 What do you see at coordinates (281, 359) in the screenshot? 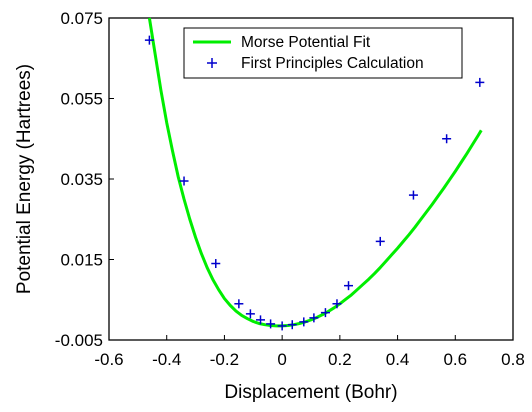
I see `x-tick-label: 0` at bounding box center [281, 359].